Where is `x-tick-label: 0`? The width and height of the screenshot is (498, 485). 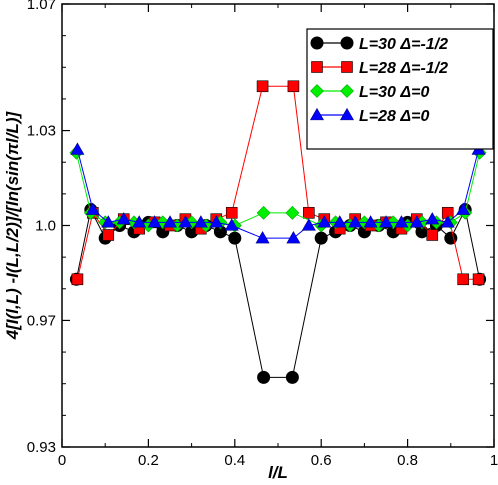 x-tick-label: 0 is located at coordinates (62, 460).